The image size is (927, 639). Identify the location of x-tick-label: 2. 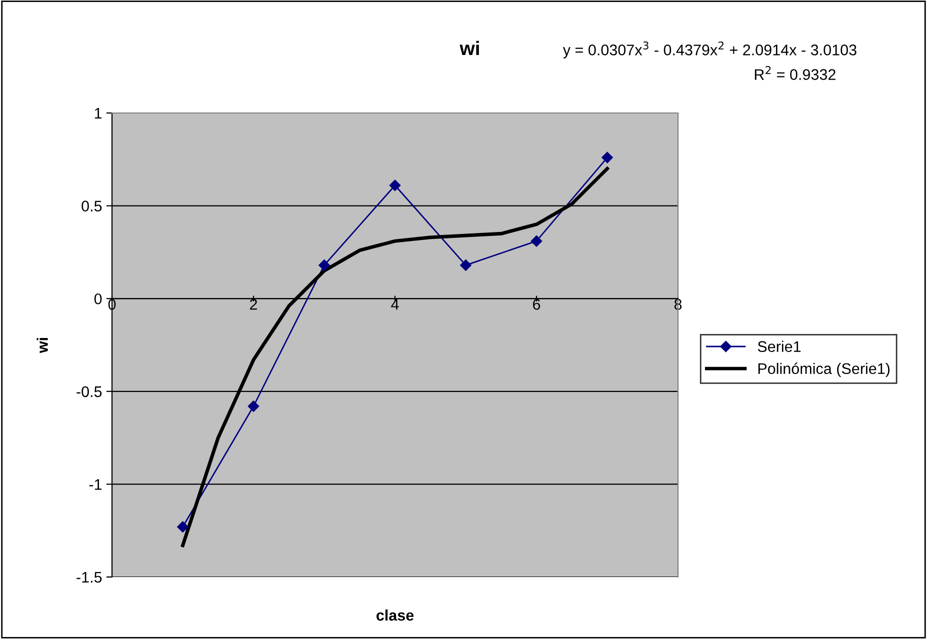
(253, 304).